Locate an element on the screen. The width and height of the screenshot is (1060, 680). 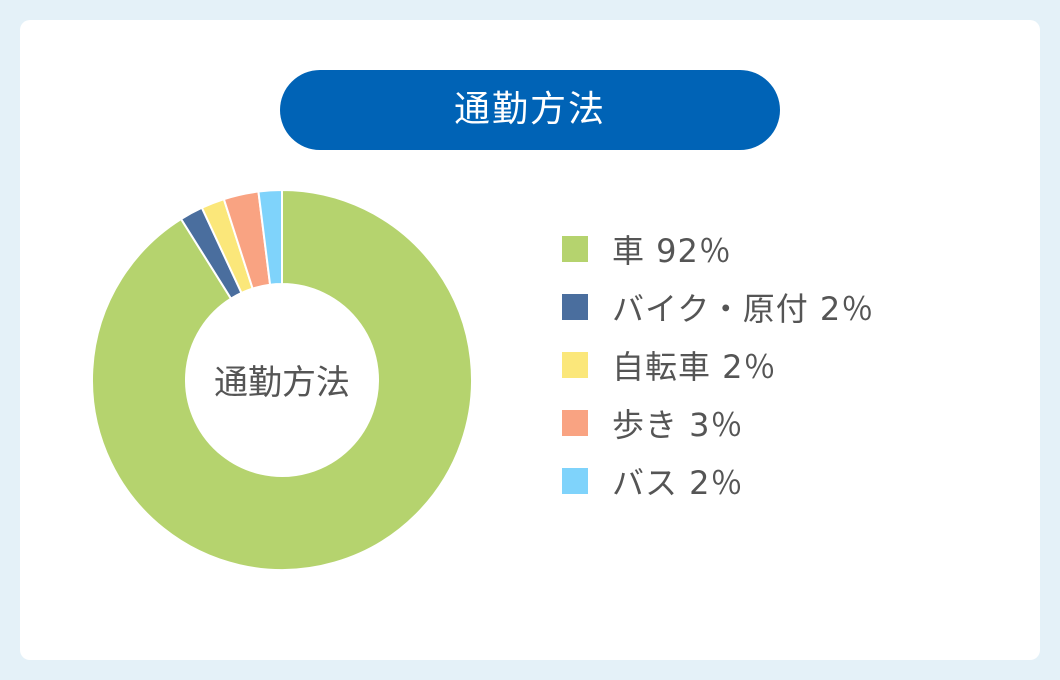
legend-item: 自転車 2％ is located at coordinates (718, 365).